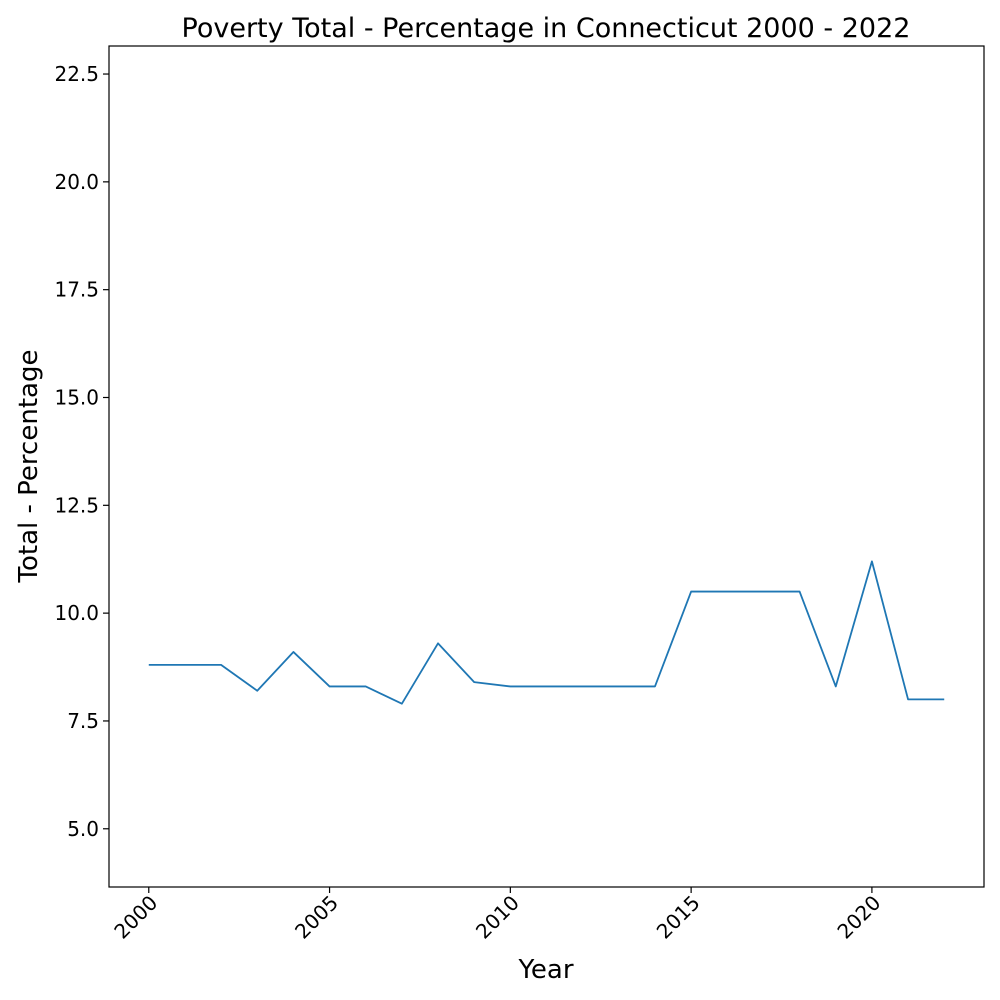 This screenshot has width=1000, height=1000. What do you see at coordinates (76, 505) in the screenshot?
I see `y-tick-label: 12.5` at bounding box center [76, 505].